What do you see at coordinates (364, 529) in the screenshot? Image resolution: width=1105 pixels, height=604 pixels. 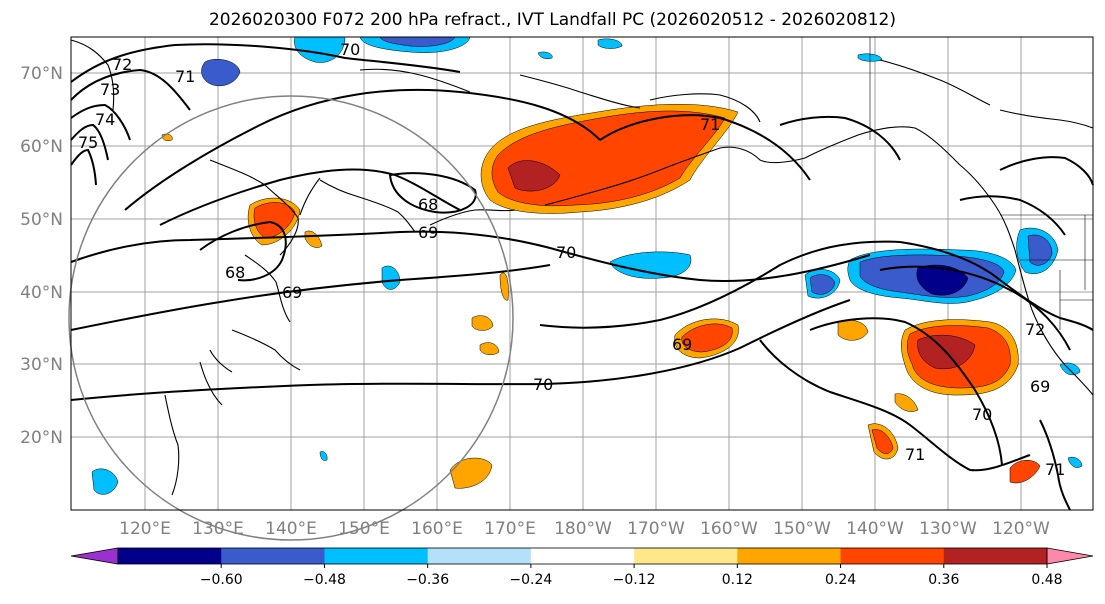 I see `lon-label: 150°E` at bounding box center [364, 529].